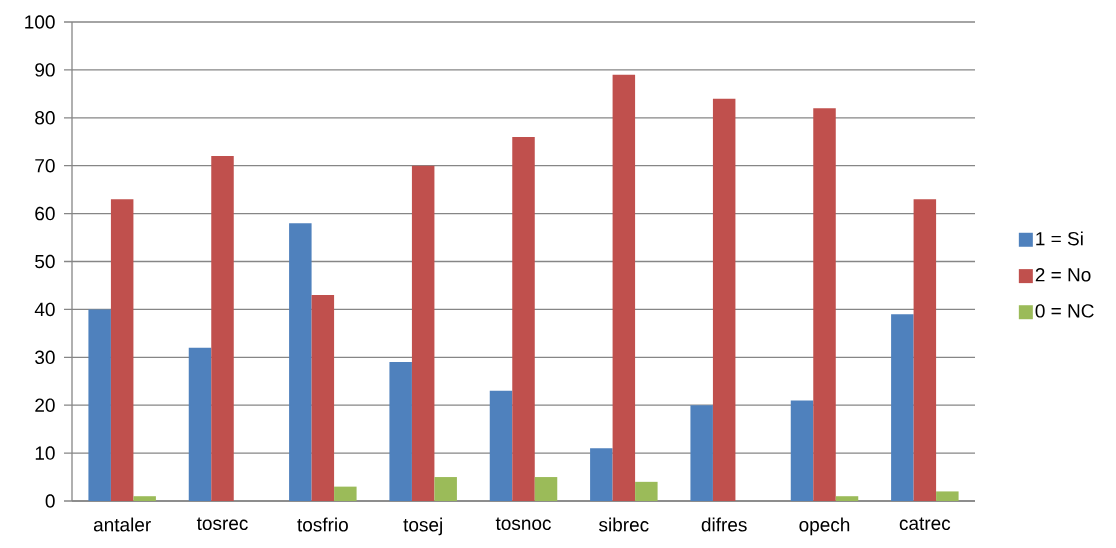  Describe the element at coordinates (45, 261) in the screenshot. I see `y-tick-label: 50` at that location.